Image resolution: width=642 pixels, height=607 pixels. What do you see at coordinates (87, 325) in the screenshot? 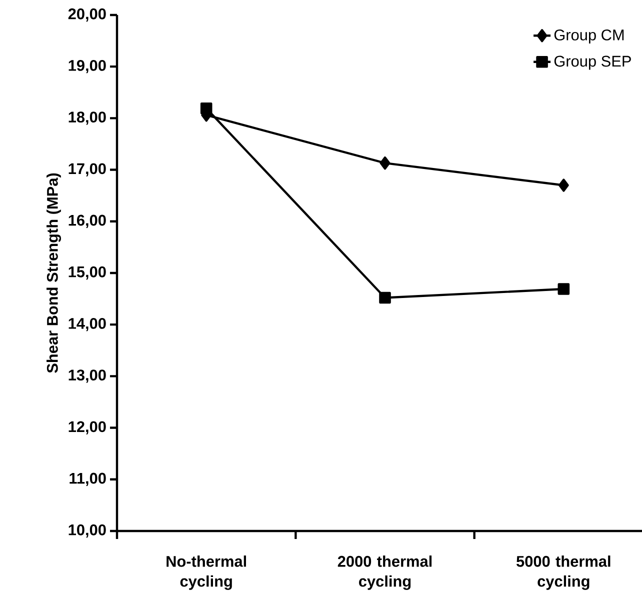
I see `y-tick-label: 14,00` at bounding box center [87, 325].